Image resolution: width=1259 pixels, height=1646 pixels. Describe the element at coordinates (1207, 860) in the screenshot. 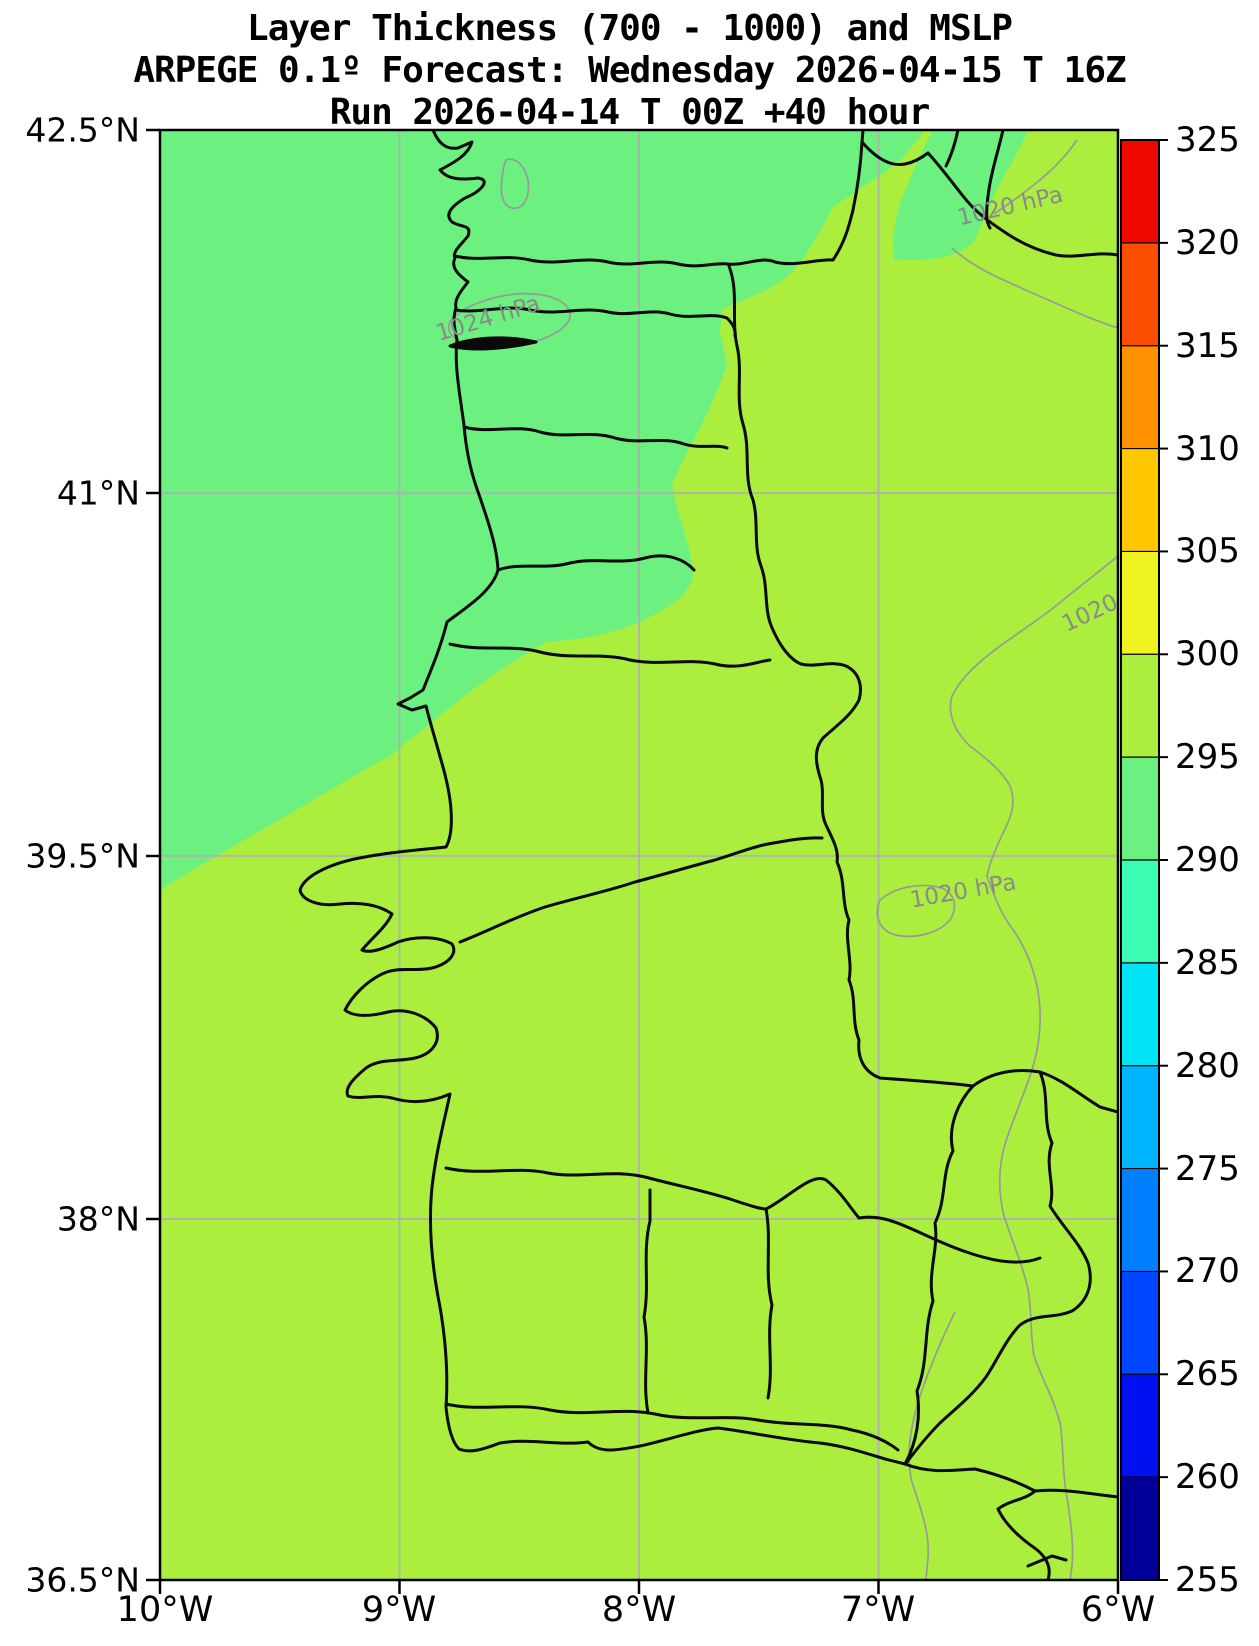

I see `colorbar-tick-label: 290` at that location.